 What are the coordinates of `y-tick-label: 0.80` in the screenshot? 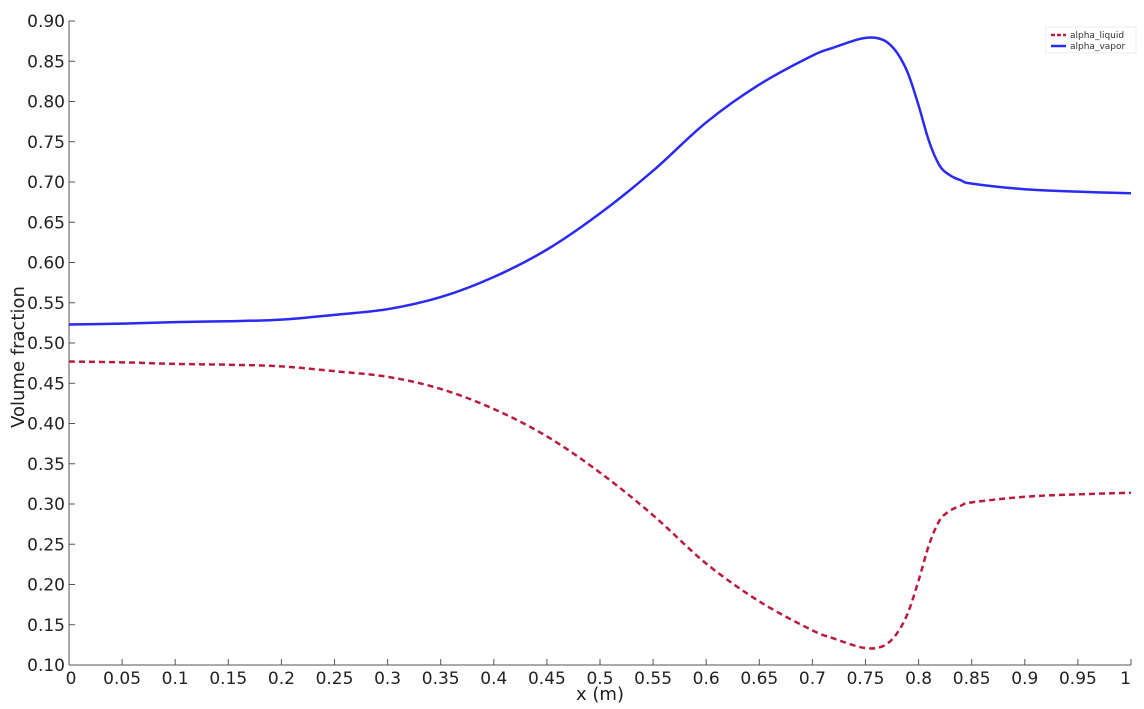 It's located at (46, 103).